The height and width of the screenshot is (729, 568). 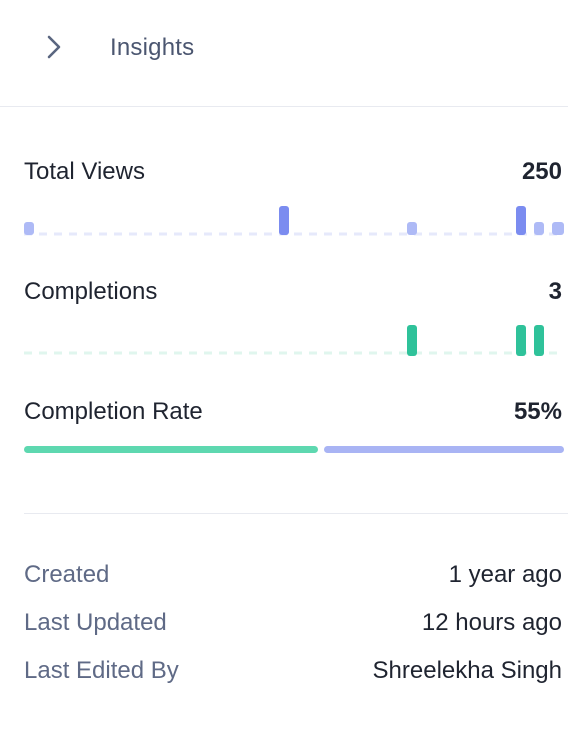 What do you see at coordinates (491, 622) in the screenshot?
I see `last-updated-value: 12 hours ago` at bounding box center [491, 622].